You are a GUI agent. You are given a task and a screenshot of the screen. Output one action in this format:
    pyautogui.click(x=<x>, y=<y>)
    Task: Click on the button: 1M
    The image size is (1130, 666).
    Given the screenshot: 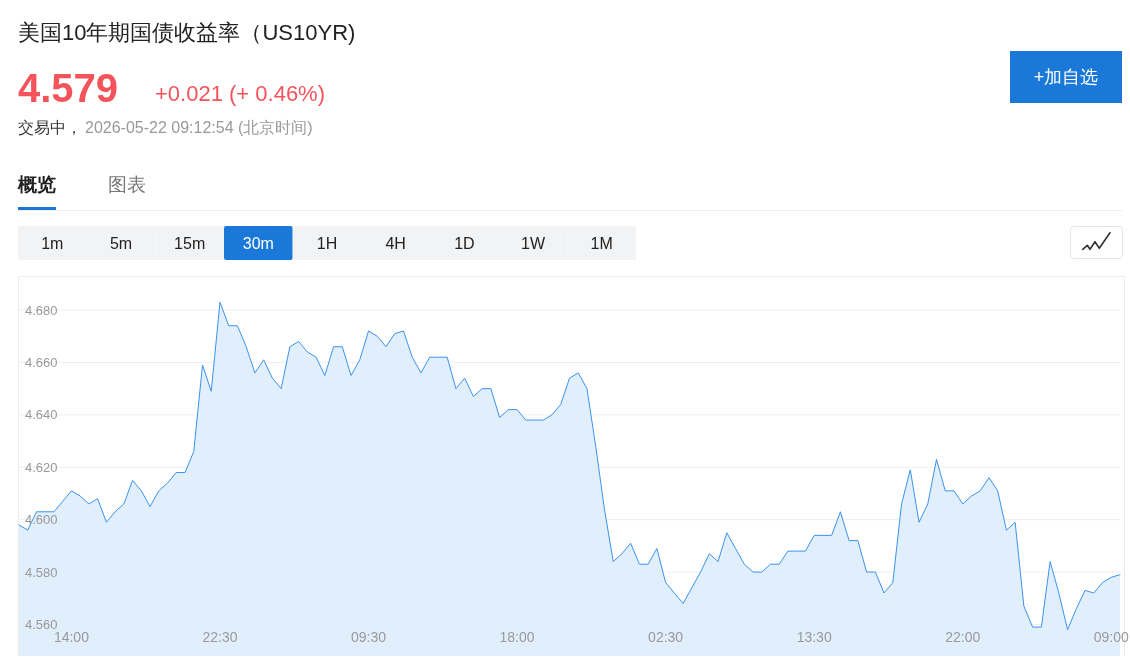 What is the action you would take?
    pyautogui.click(x=602, y=243)
    